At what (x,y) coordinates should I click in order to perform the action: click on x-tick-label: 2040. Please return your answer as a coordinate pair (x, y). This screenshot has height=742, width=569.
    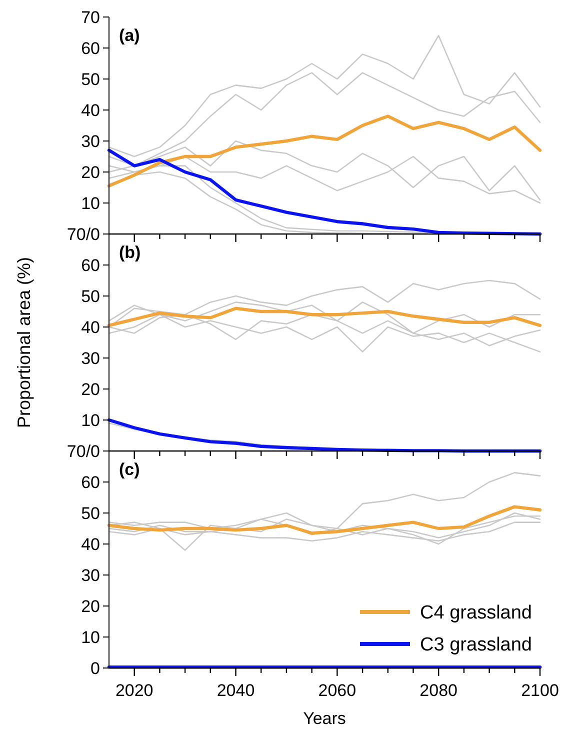
    Looking at the image, I should click on (235, 690).